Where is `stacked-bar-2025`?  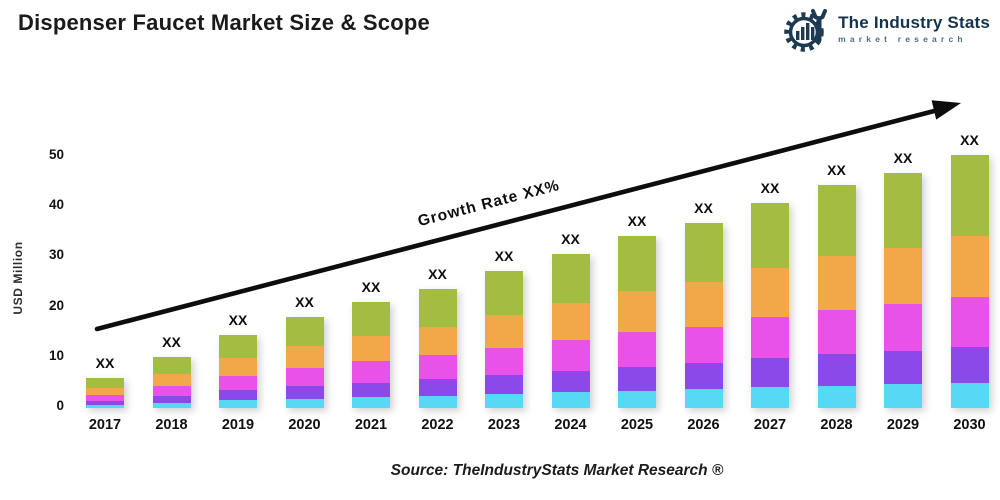 stacked-bar-2025 is located at coordinates (637, 321).